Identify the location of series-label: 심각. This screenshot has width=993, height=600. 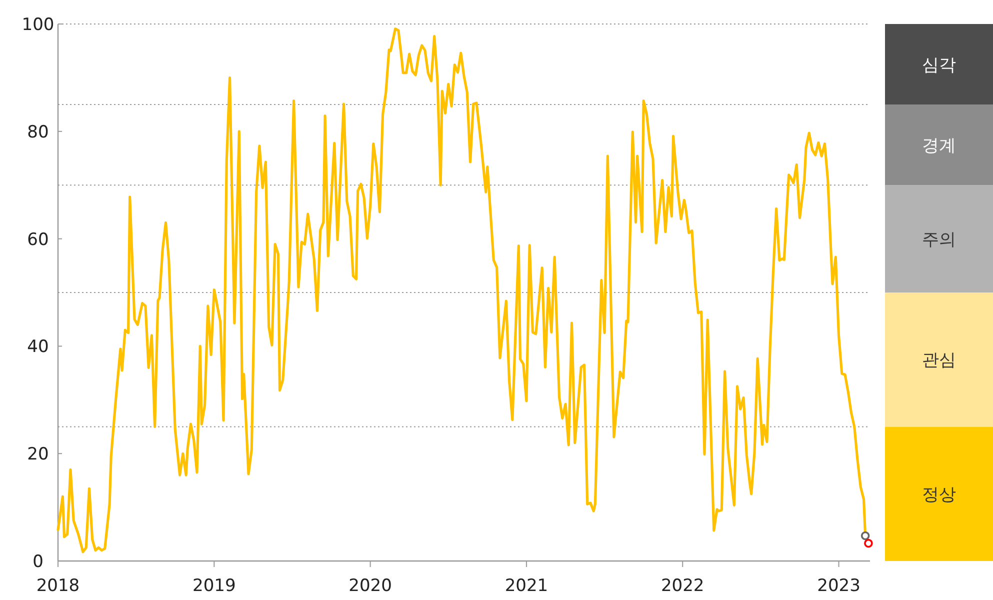
(939, 65).